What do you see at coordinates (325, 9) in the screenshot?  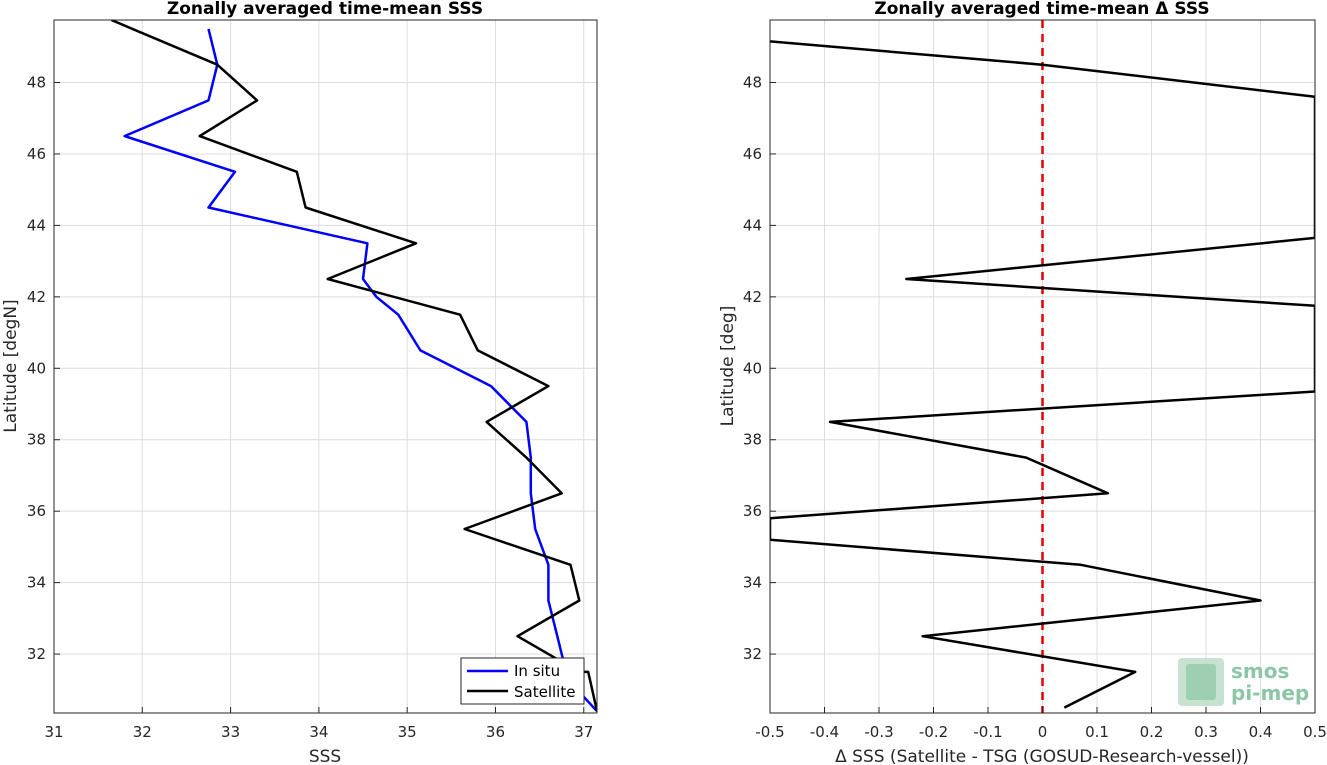 I see `chart-title: Zonally averaged time-mean SSS` at bounding box center [325, 9].